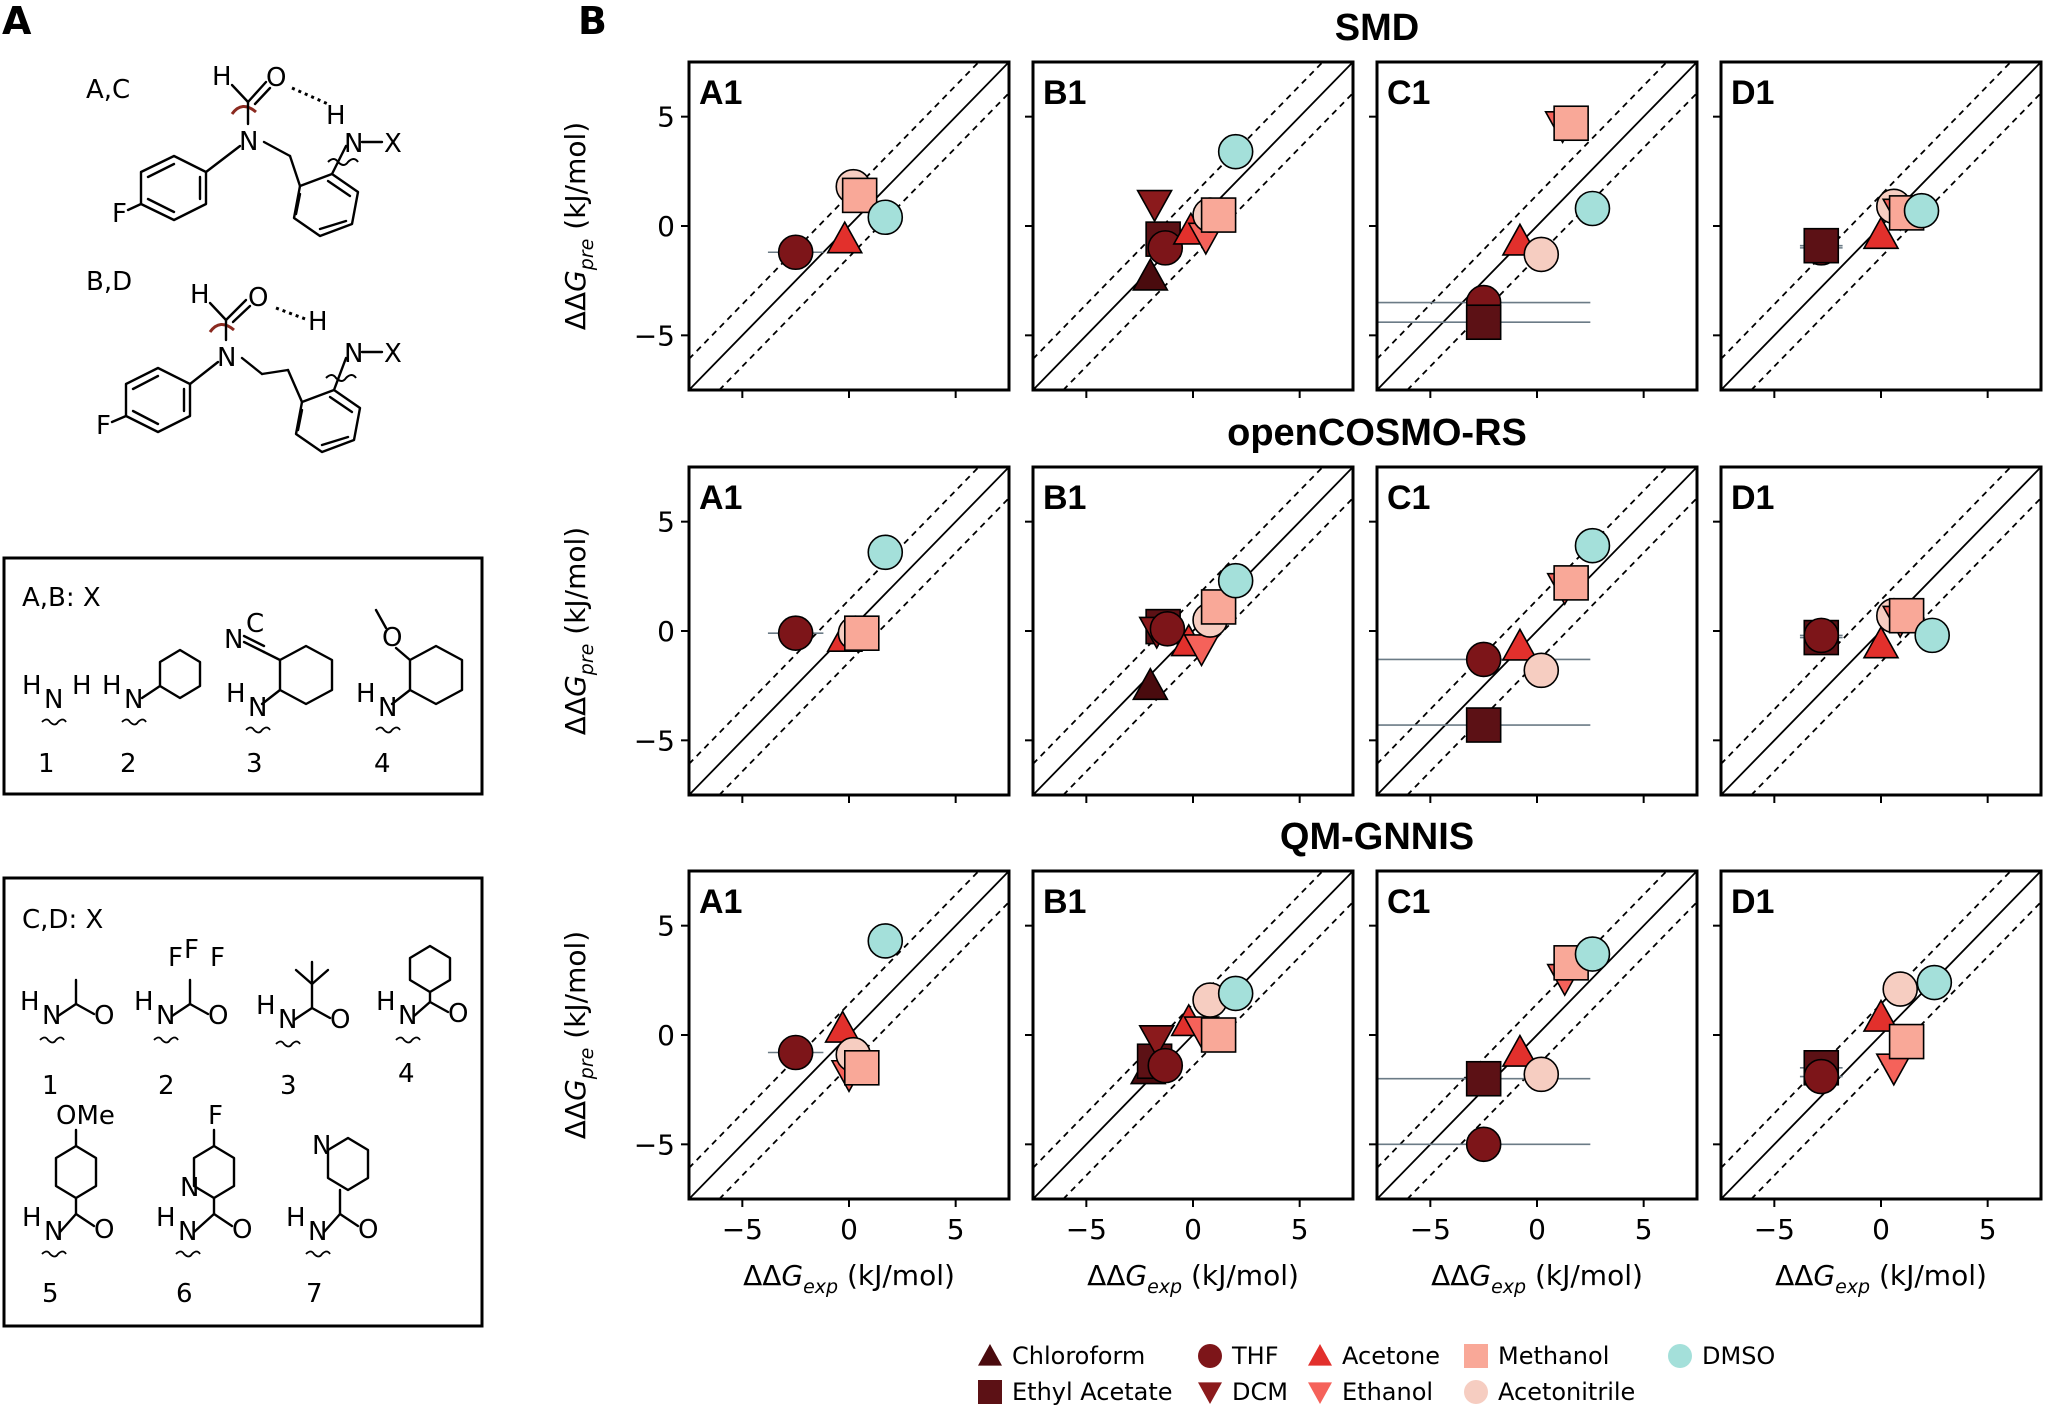 The width and height of the screenshot is (2048, 1414). What do you see at coordinates (1078, 1356) in the screenshot?
I see `legend-label: Chloroform` at bounding box center [1078, 1356].